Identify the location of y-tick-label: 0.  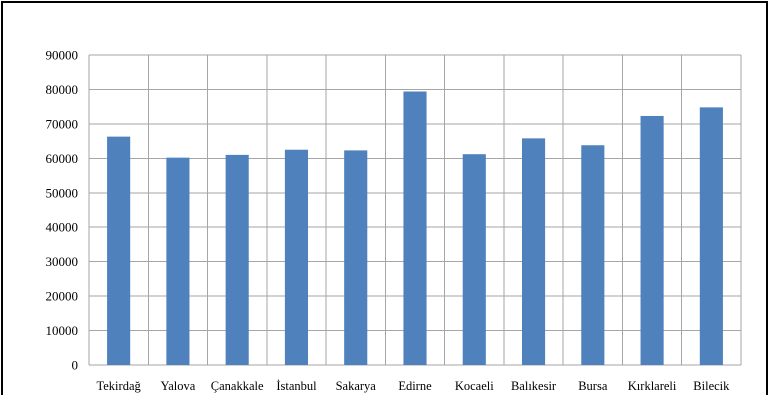
(75, 365).